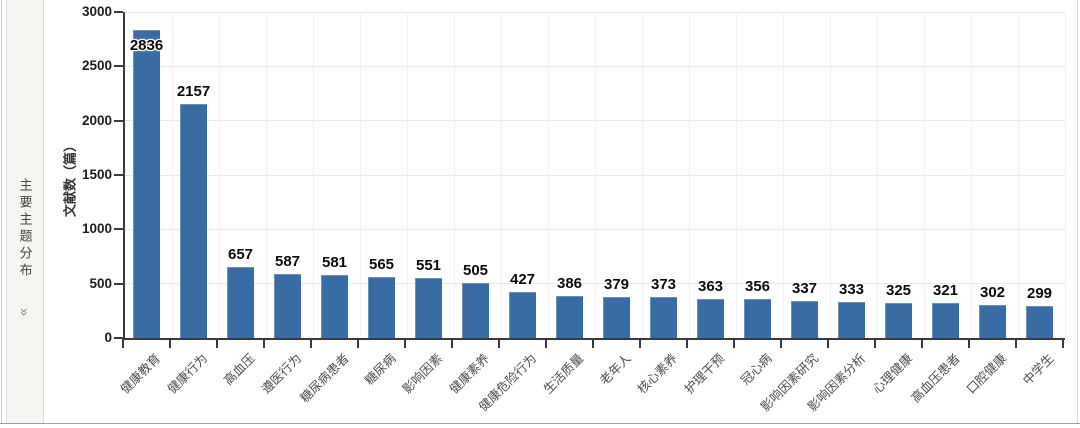  What do you see at coordinates (1039, 293) in the screenshot?
I see `bar-value-label: 299` at bounding box center [1039, 293].